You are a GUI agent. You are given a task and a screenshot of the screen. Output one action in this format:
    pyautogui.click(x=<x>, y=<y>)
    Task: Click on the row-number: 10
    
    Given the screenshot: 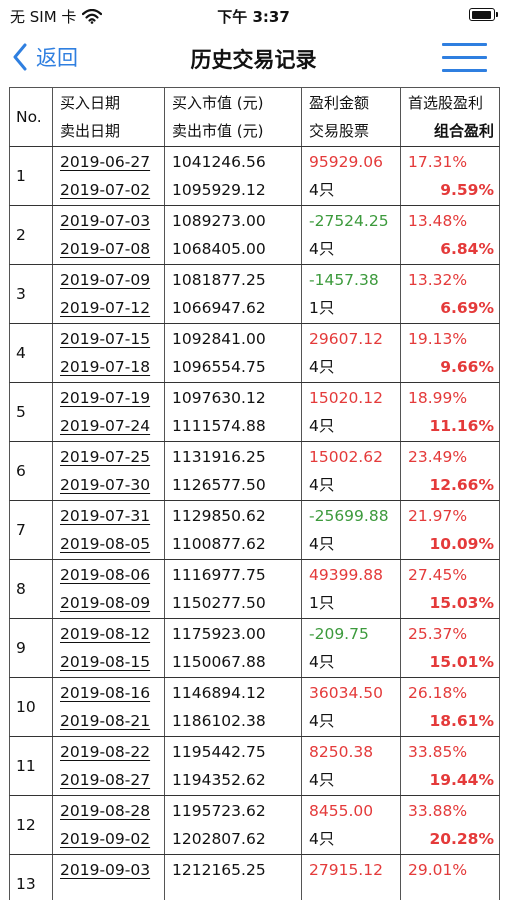 What is the action you would take?
    pyautogui.click(x=26, y=707)
    